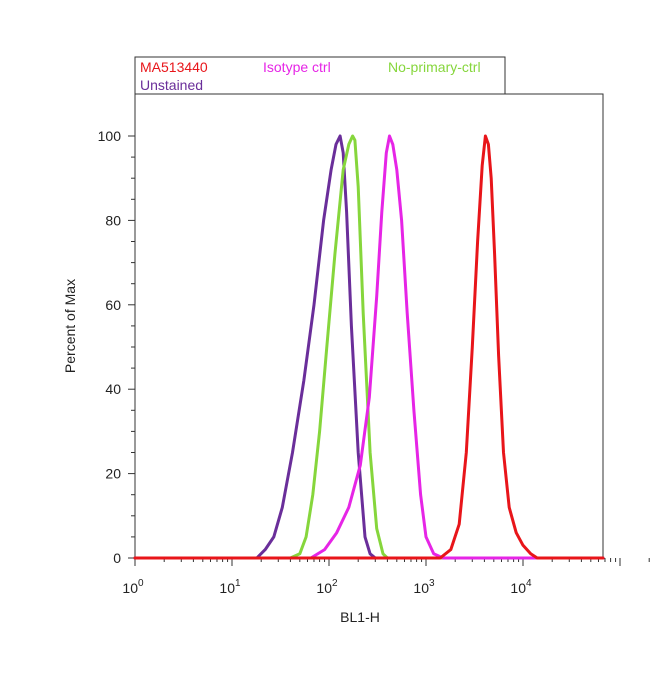 The image size is (650, 689). Describe the element at coordinates (434, 67) in the screenshot. I see `legend-entry: No-primary-ctrl` at that location.